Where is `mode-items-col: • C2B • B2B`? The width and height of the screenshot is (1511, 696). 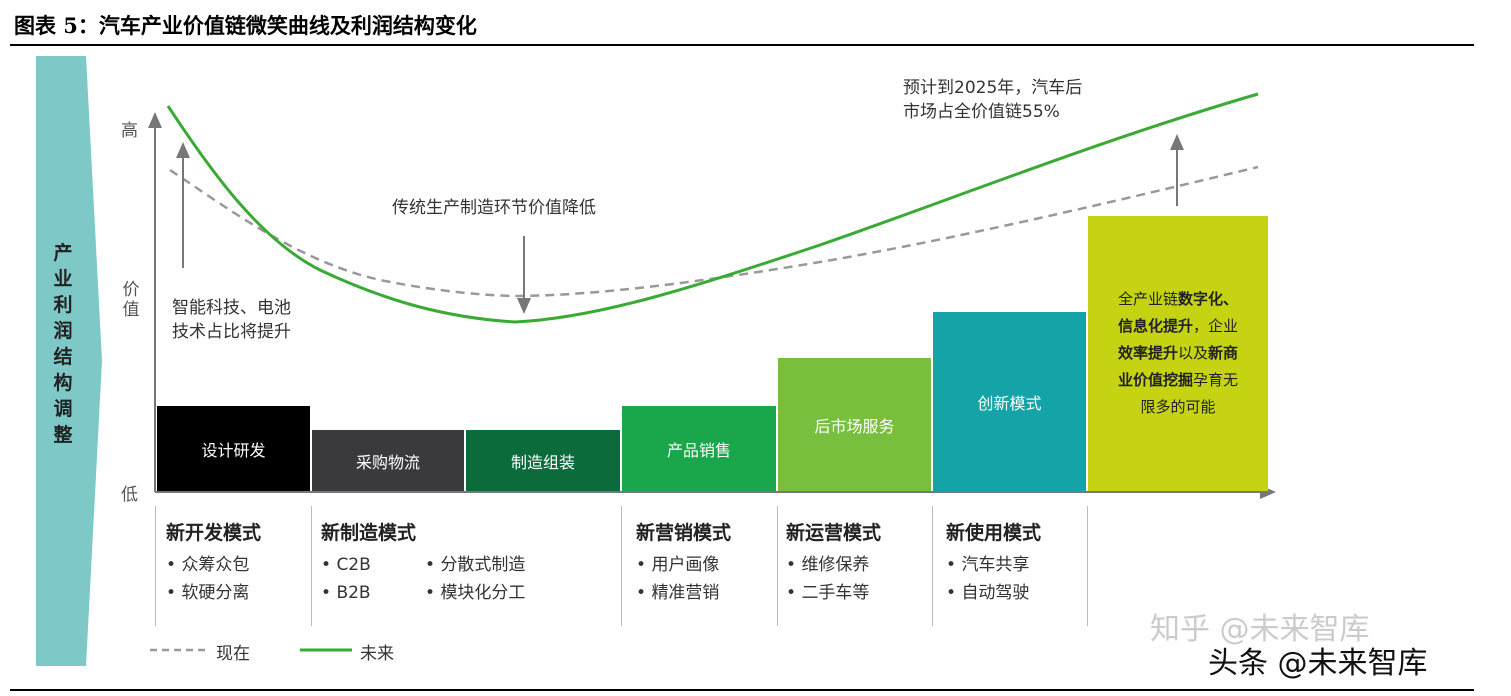
mode-items-col: • C2B • B2B is located at coordinates (373, 579).